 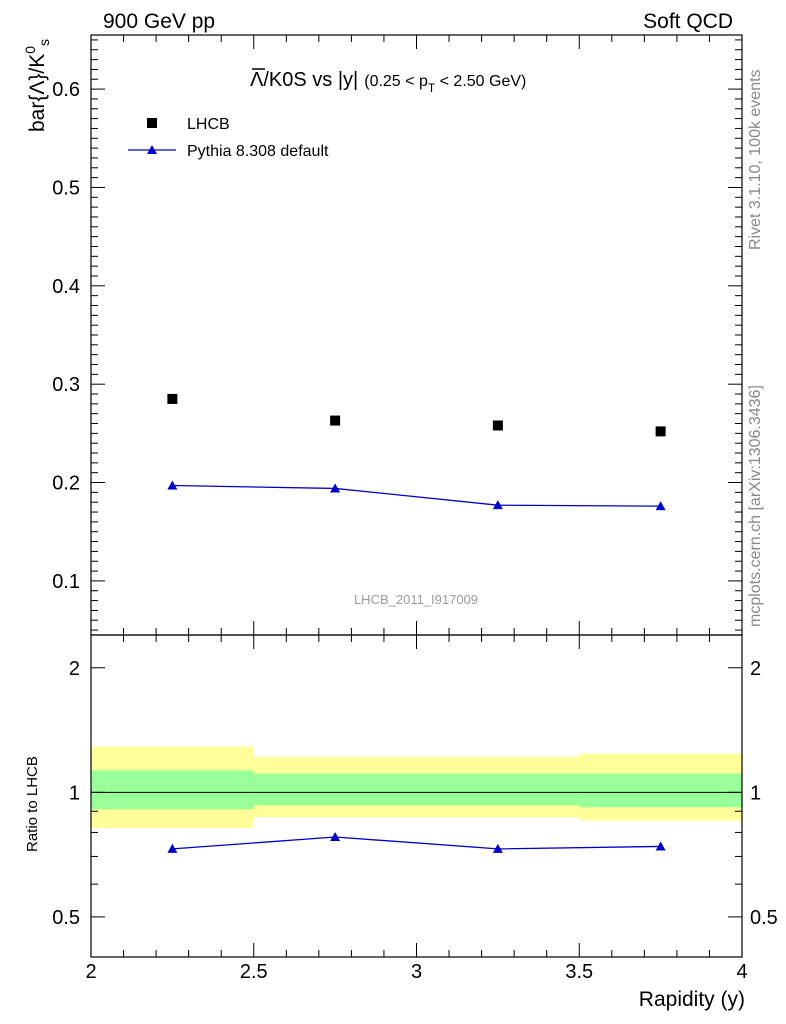 I want to click on ratio-y-tick-label-right: 0.5, so click(x=764, y=918).